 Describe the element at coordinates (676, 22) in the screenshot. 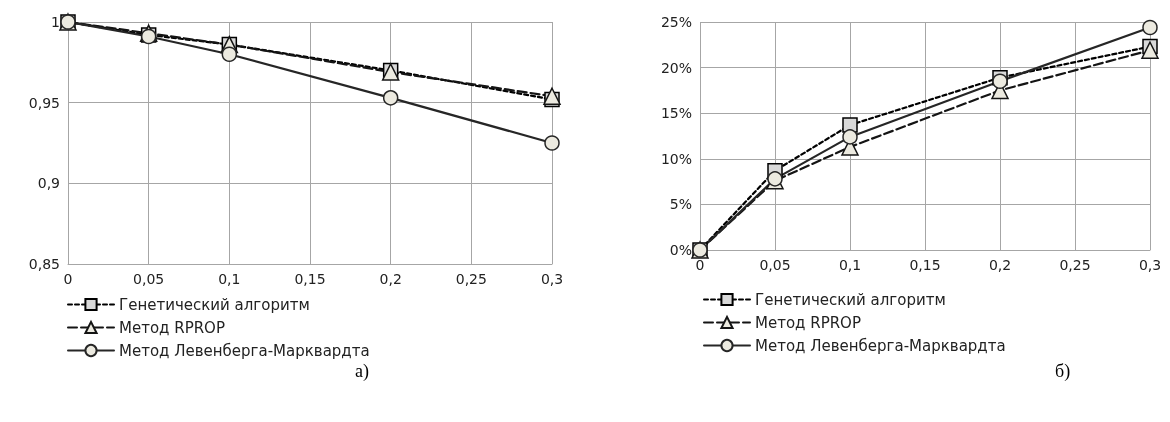

I see `y-tick-label: 25%` at that location.